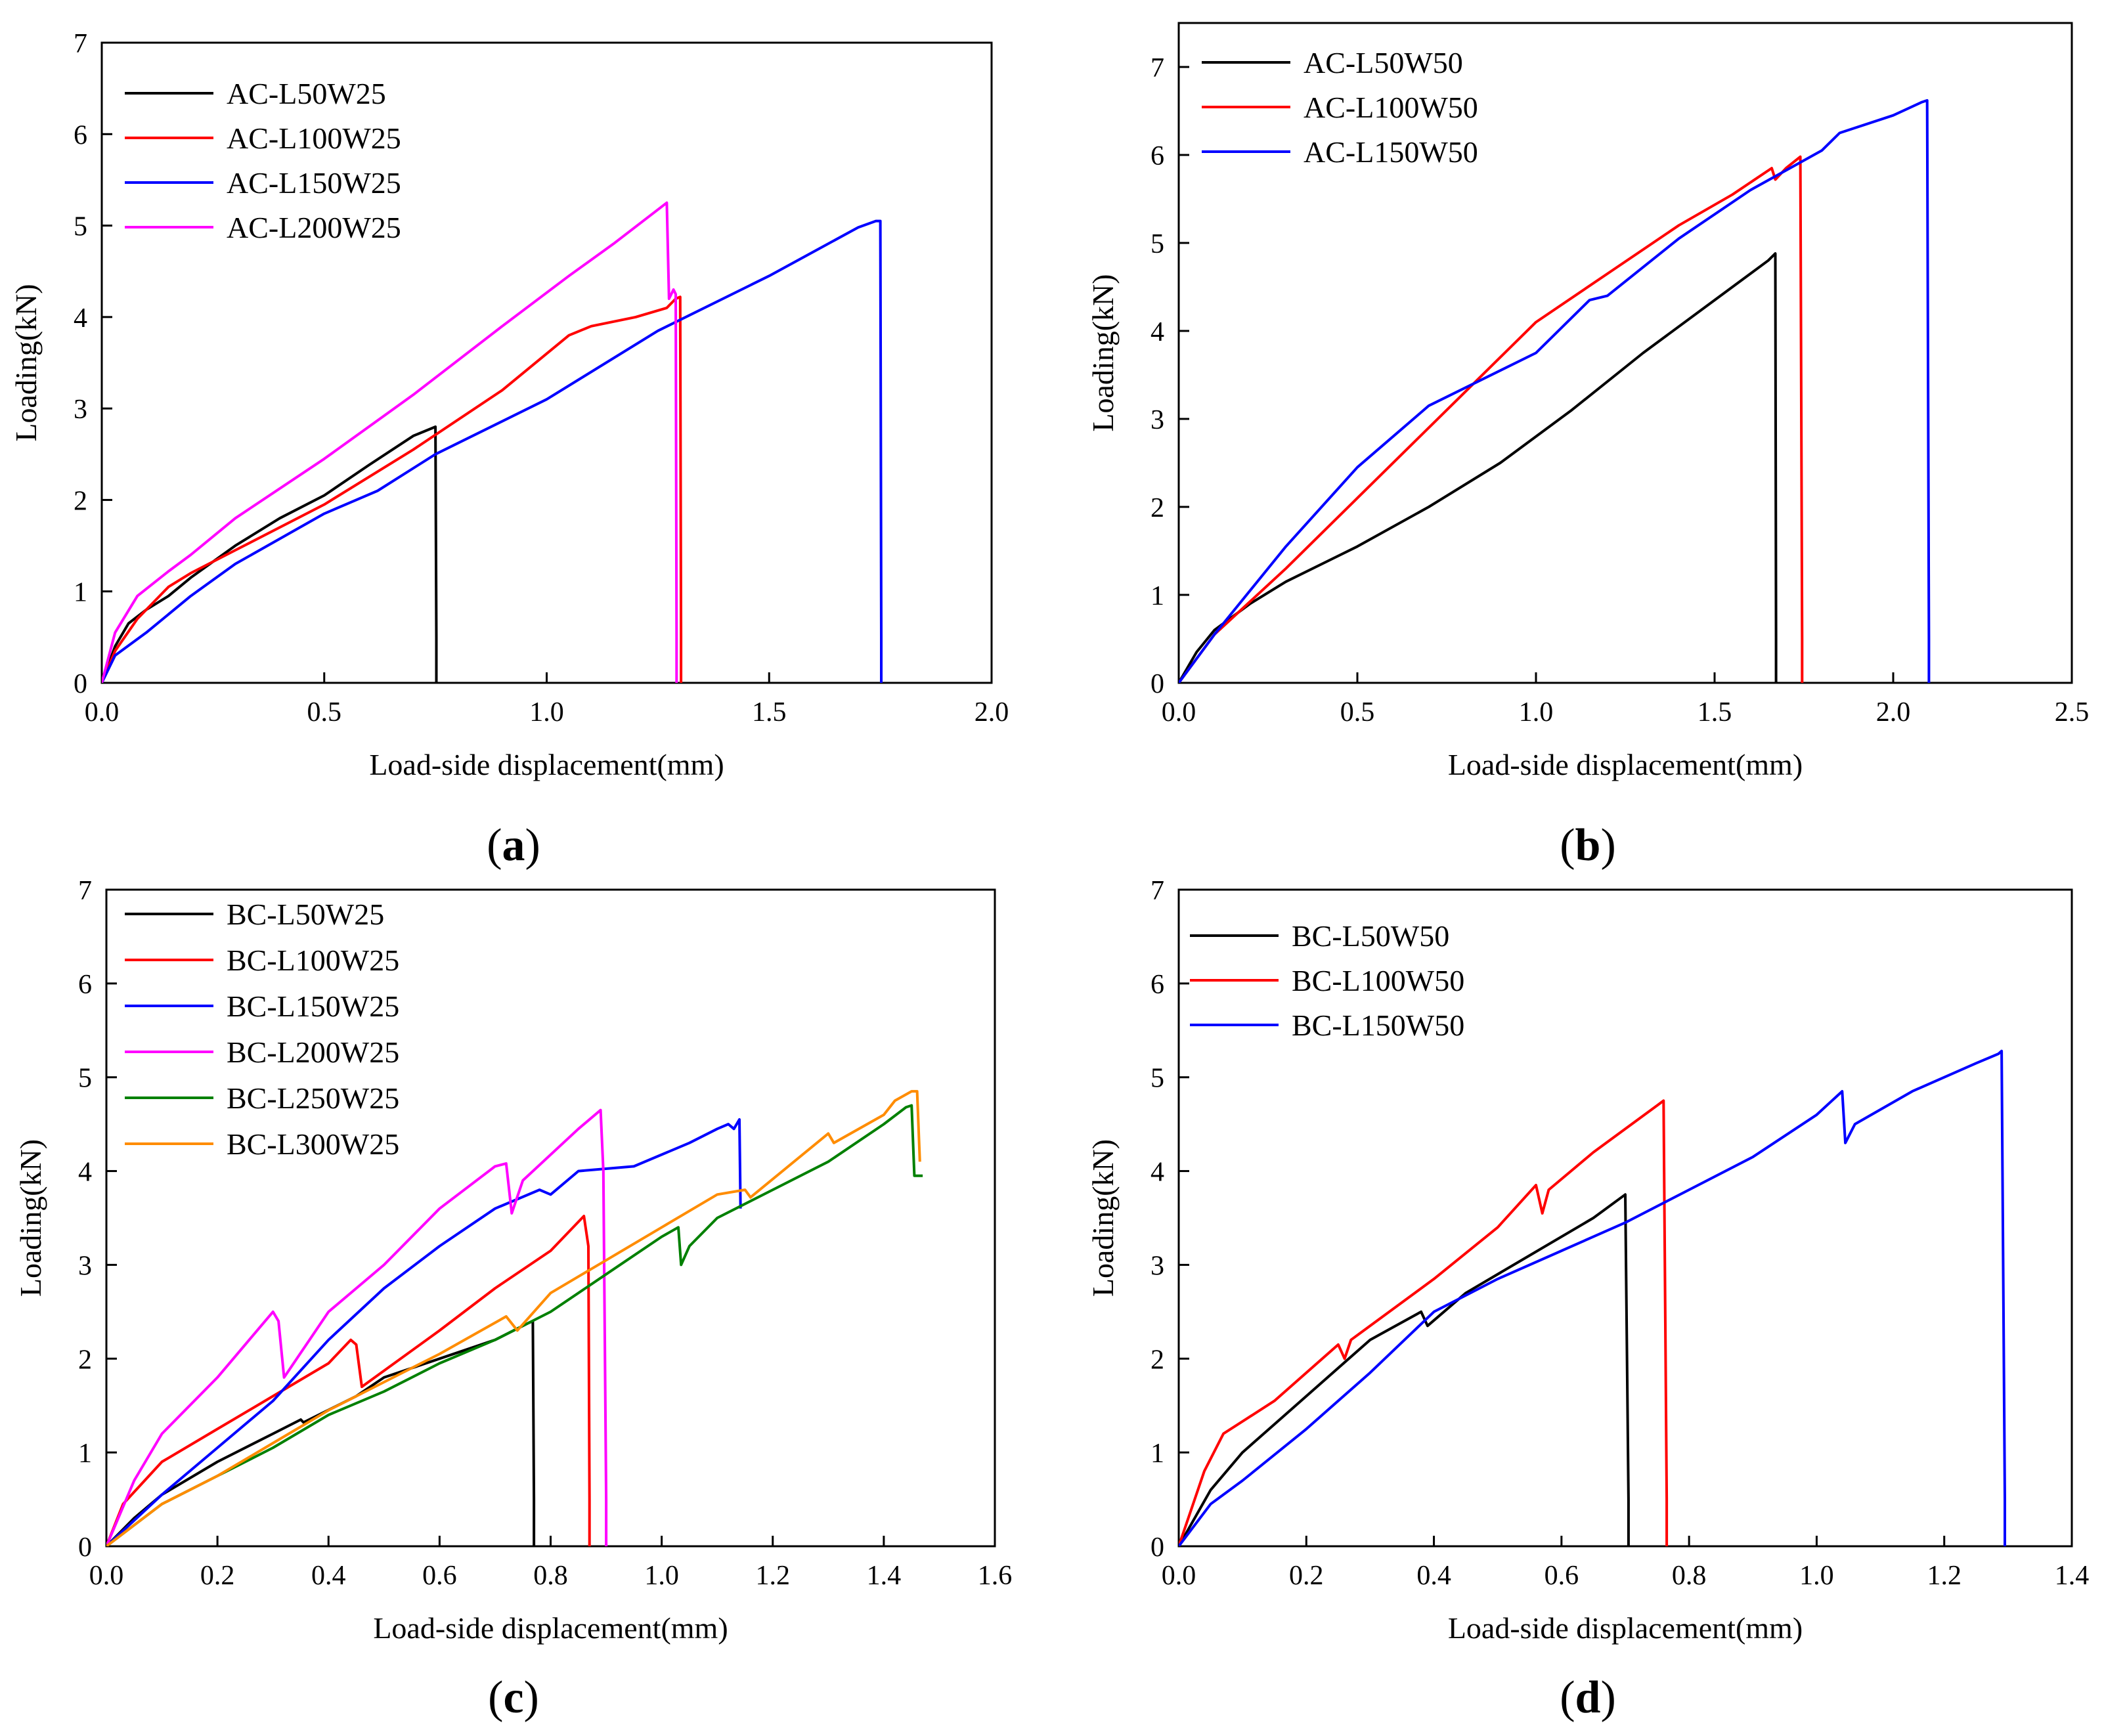  Describe the element at coordinates (1562, 1576) in the screenshot. I see `x-tick-label: 0.6` at that location.